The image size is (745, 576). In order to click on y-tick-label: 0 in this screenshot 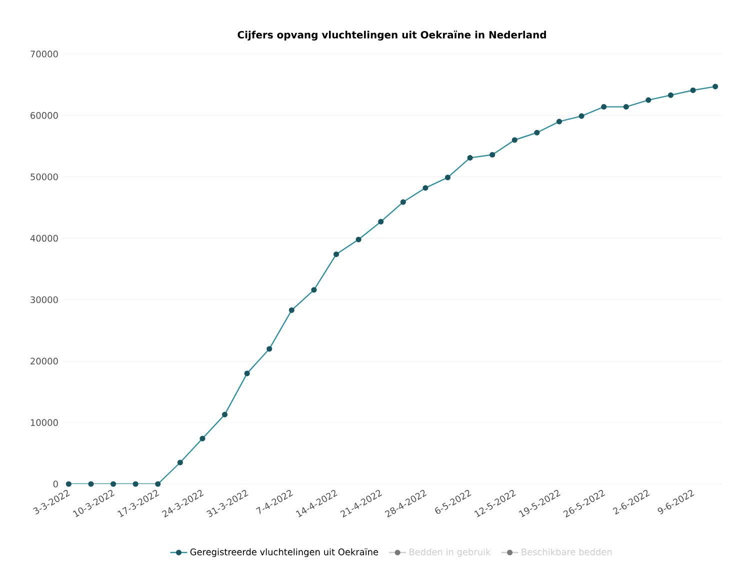, I will do `click(55, 484)`.